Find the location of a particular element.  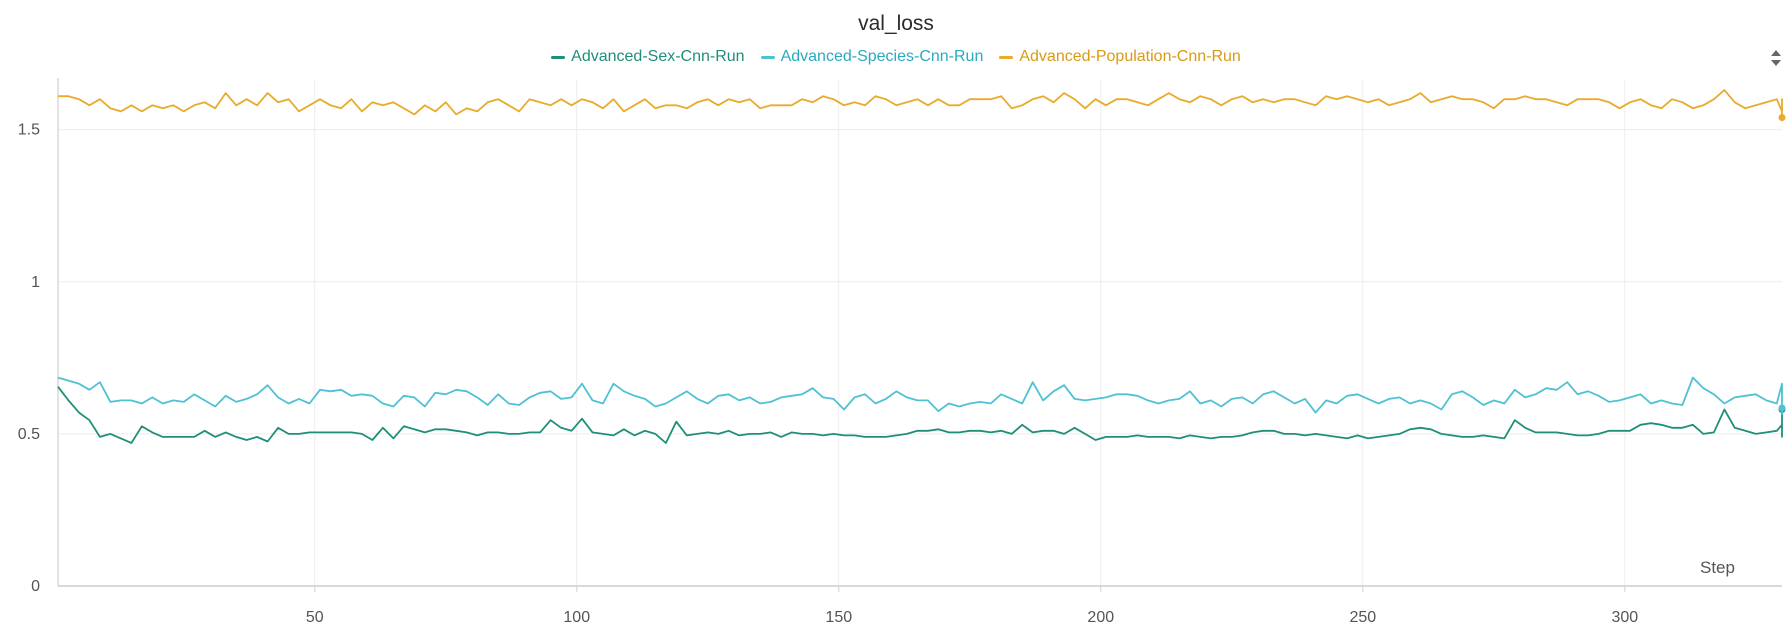

legend-item-species: Advanced-Species-Cnn-Run is located at coordinates (872, 57).